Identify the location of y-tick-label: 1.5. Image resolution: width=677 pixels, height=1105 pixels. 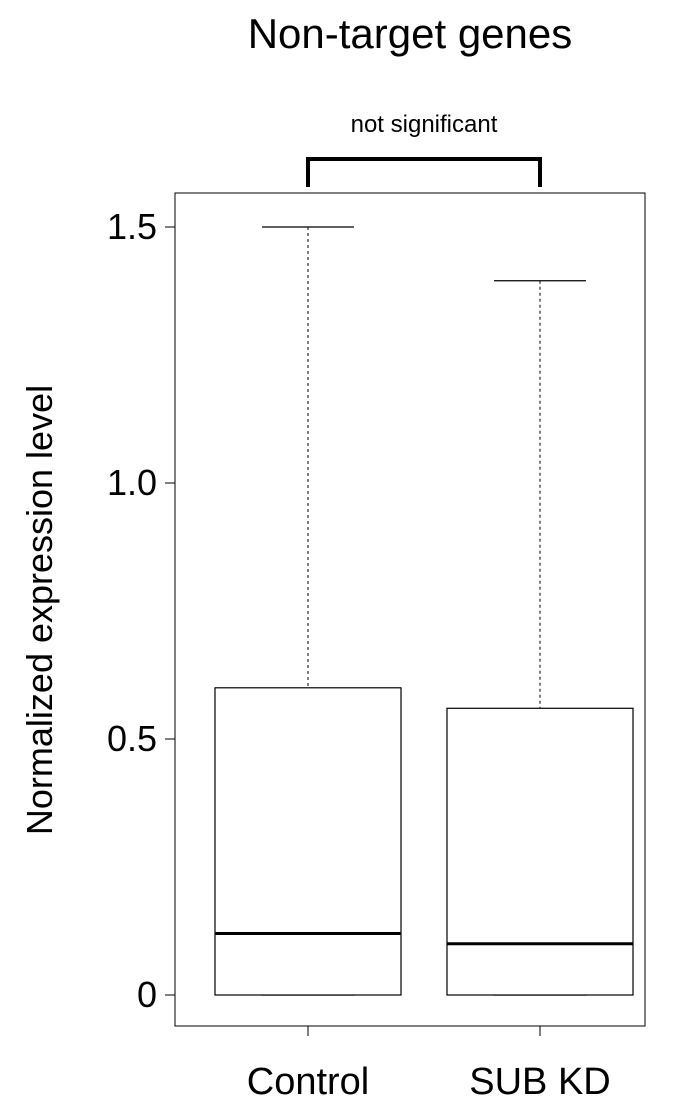
(132, 226).